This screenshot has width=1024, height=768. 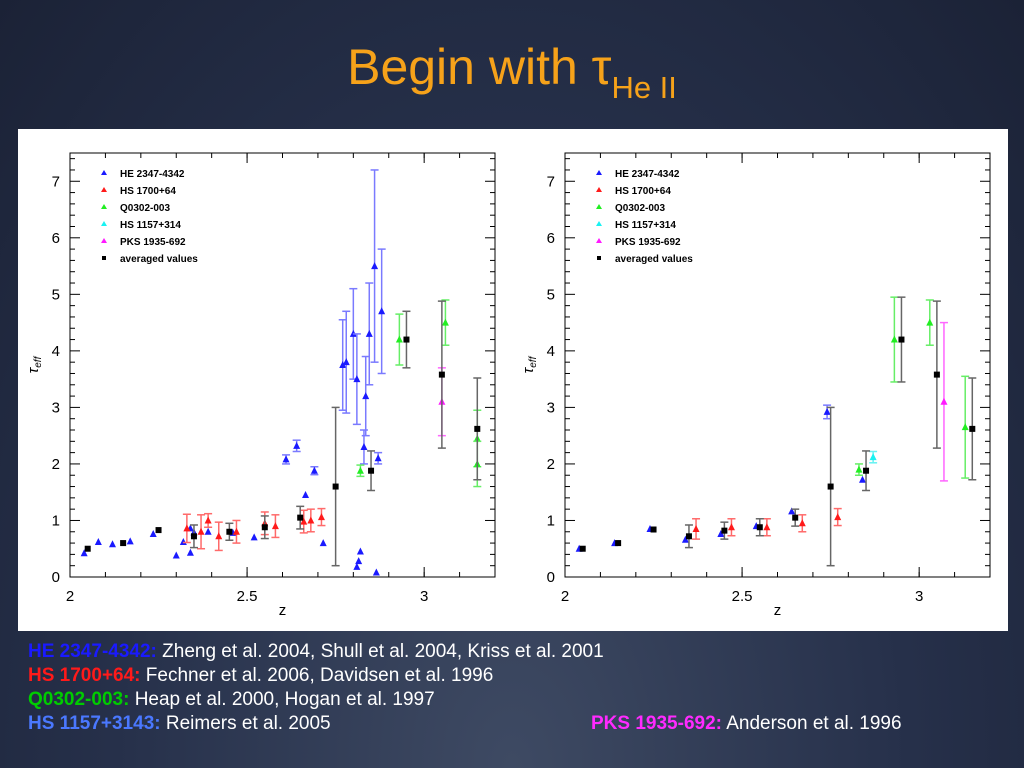 What do you see at coordinates (56, 577) in the screenshot?
I see `y-tick-label: 0` at bounding box center [56, 577].